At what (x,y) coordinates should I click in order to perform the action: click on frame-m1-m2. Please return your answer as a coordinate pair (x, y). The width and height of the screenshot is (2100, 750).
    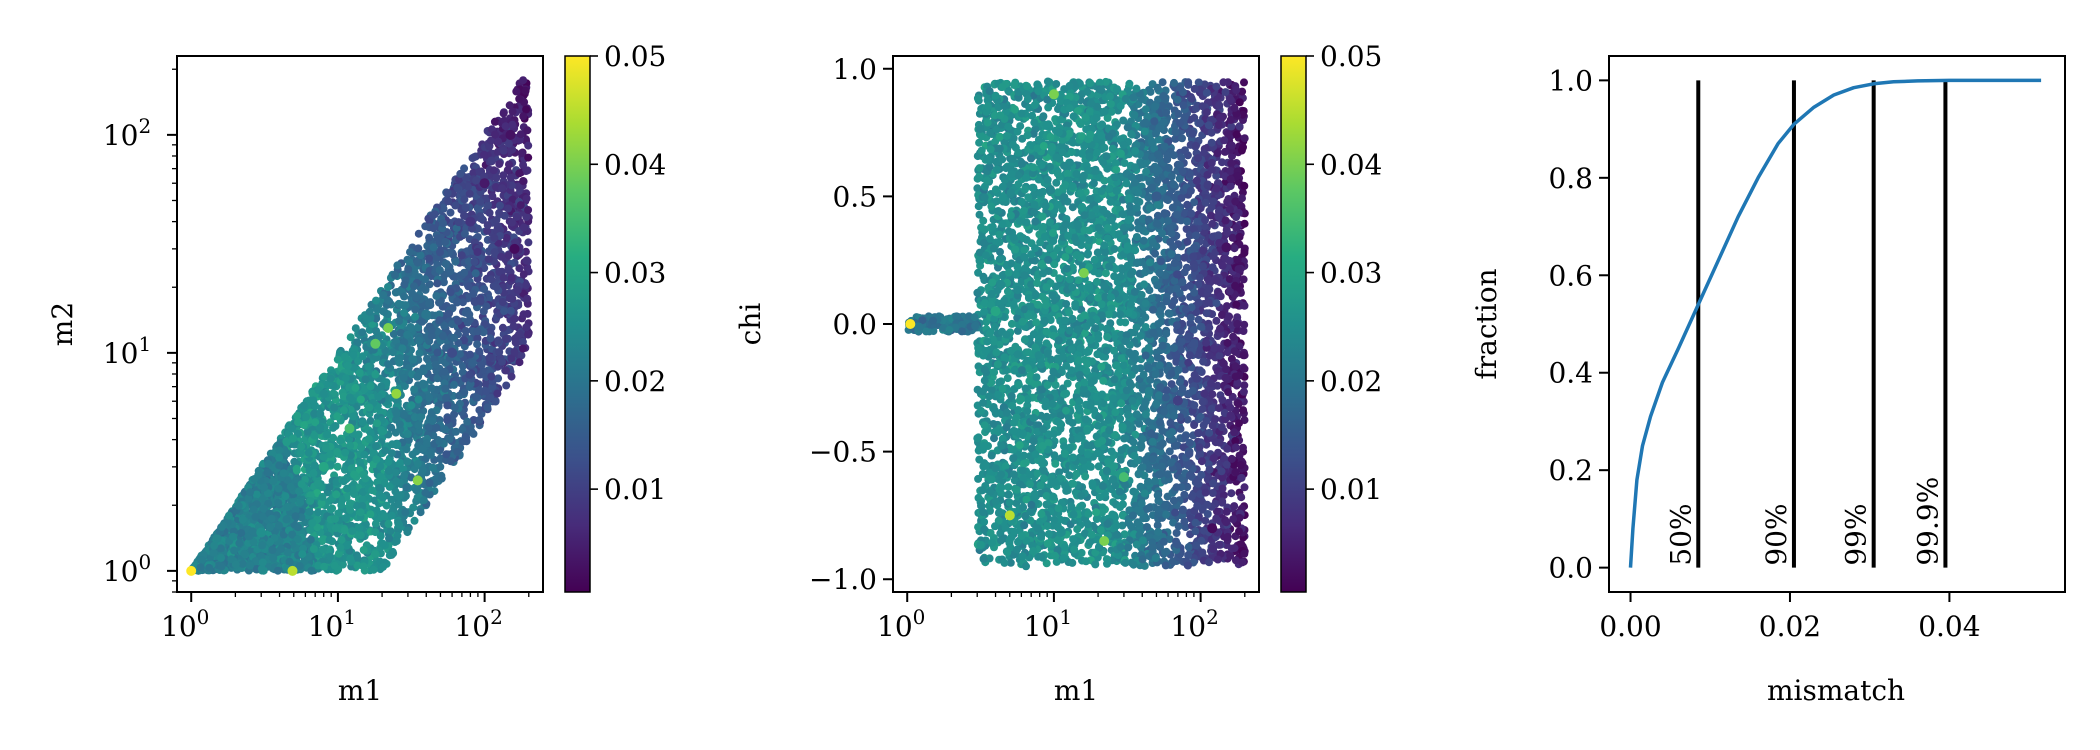
    Looking at the image, I should click on (360, 324).